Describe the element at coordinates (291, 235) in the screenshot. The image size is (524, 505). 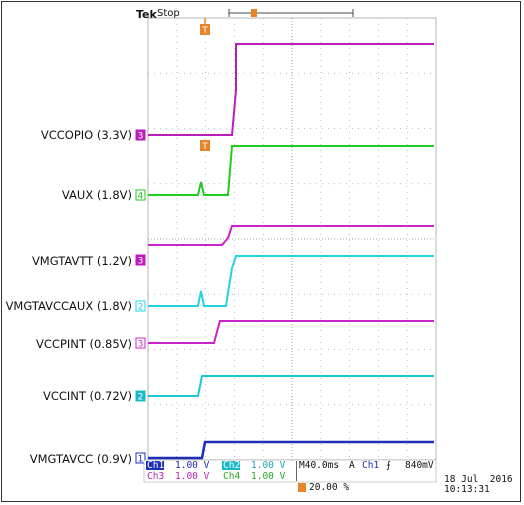
I see `trace-unlabeled-magenta` at that location.